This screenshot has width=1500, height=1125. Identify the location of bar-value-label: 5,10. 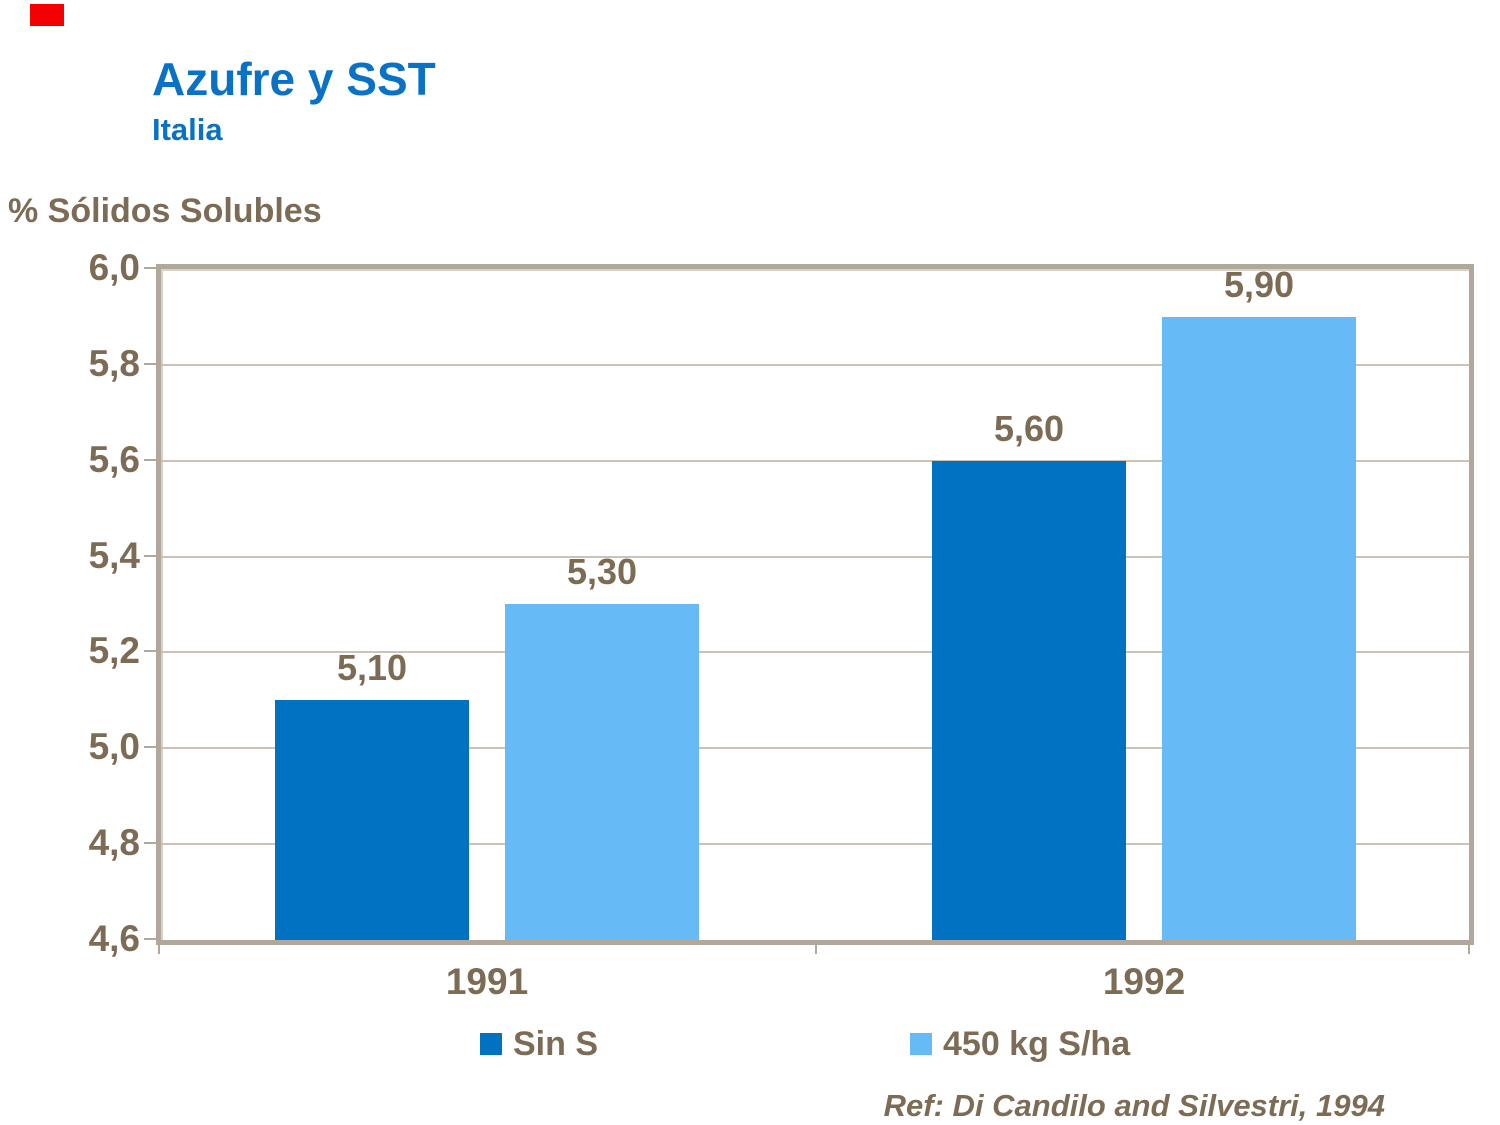
(372, 667).